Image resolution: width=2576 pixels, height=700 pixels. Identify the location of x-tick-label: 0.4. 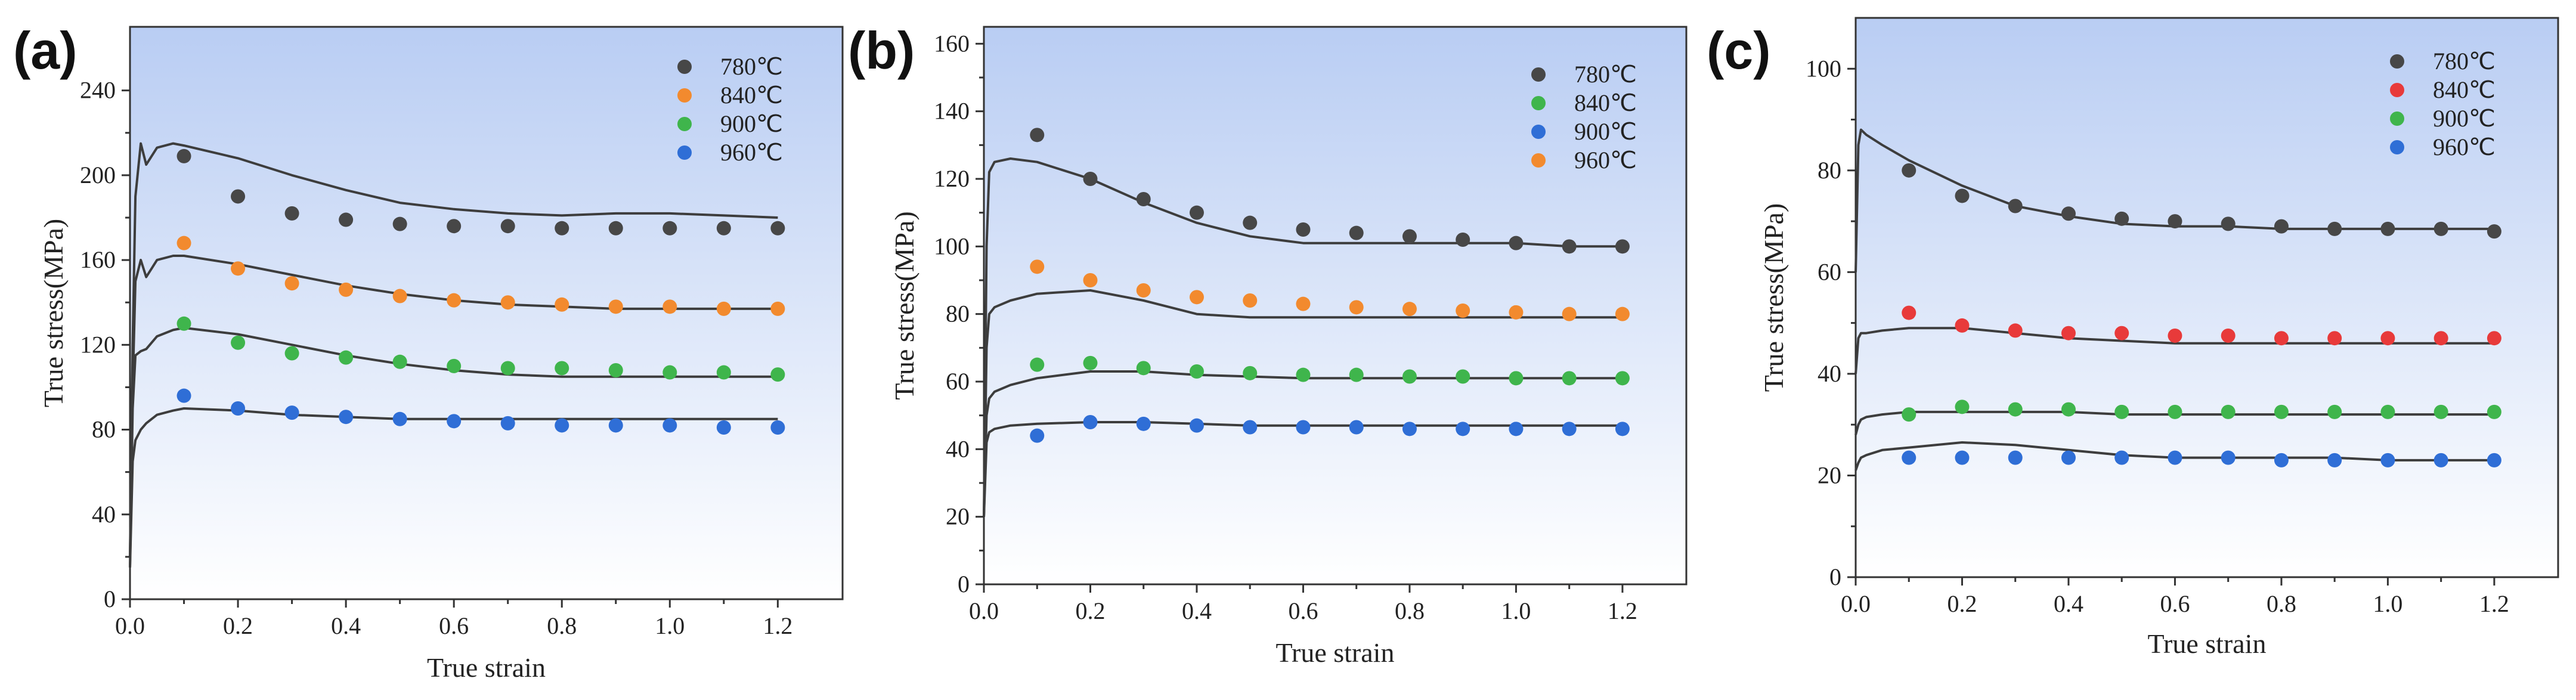
(2068, 603).